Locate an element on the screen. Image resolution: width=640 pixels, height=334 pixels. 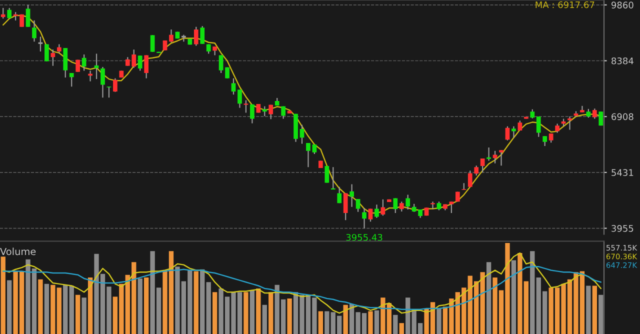
y-tick-label: 8384 is located at coordinates (623, 60).